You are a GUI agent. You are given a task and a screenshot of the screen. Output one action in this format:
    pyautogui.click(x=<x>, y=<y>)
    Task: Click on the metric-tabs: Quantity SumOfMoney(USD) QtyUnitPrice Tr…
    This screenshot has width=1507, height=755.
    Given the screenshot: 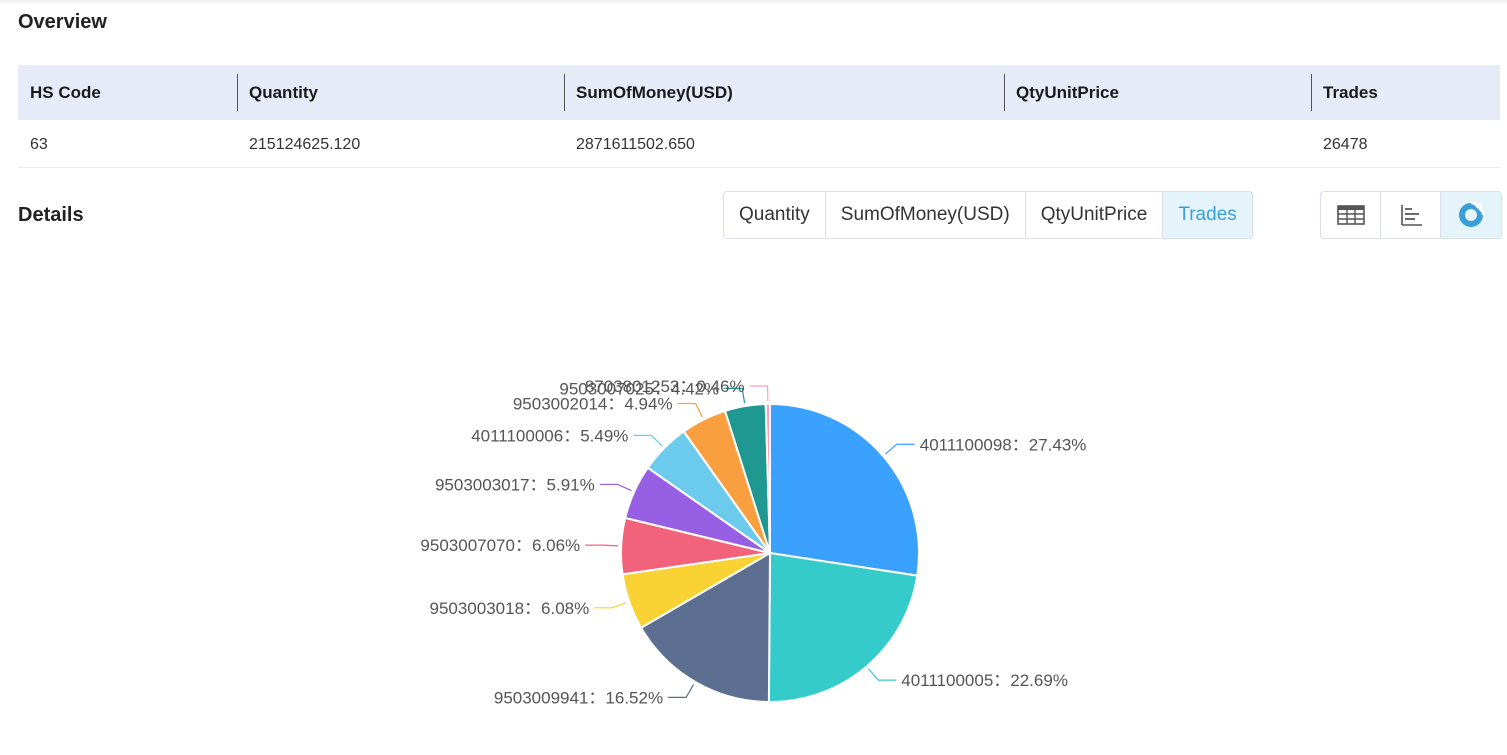 What is the action you would take?
    pyautogui.click(x=988, y=215)
    